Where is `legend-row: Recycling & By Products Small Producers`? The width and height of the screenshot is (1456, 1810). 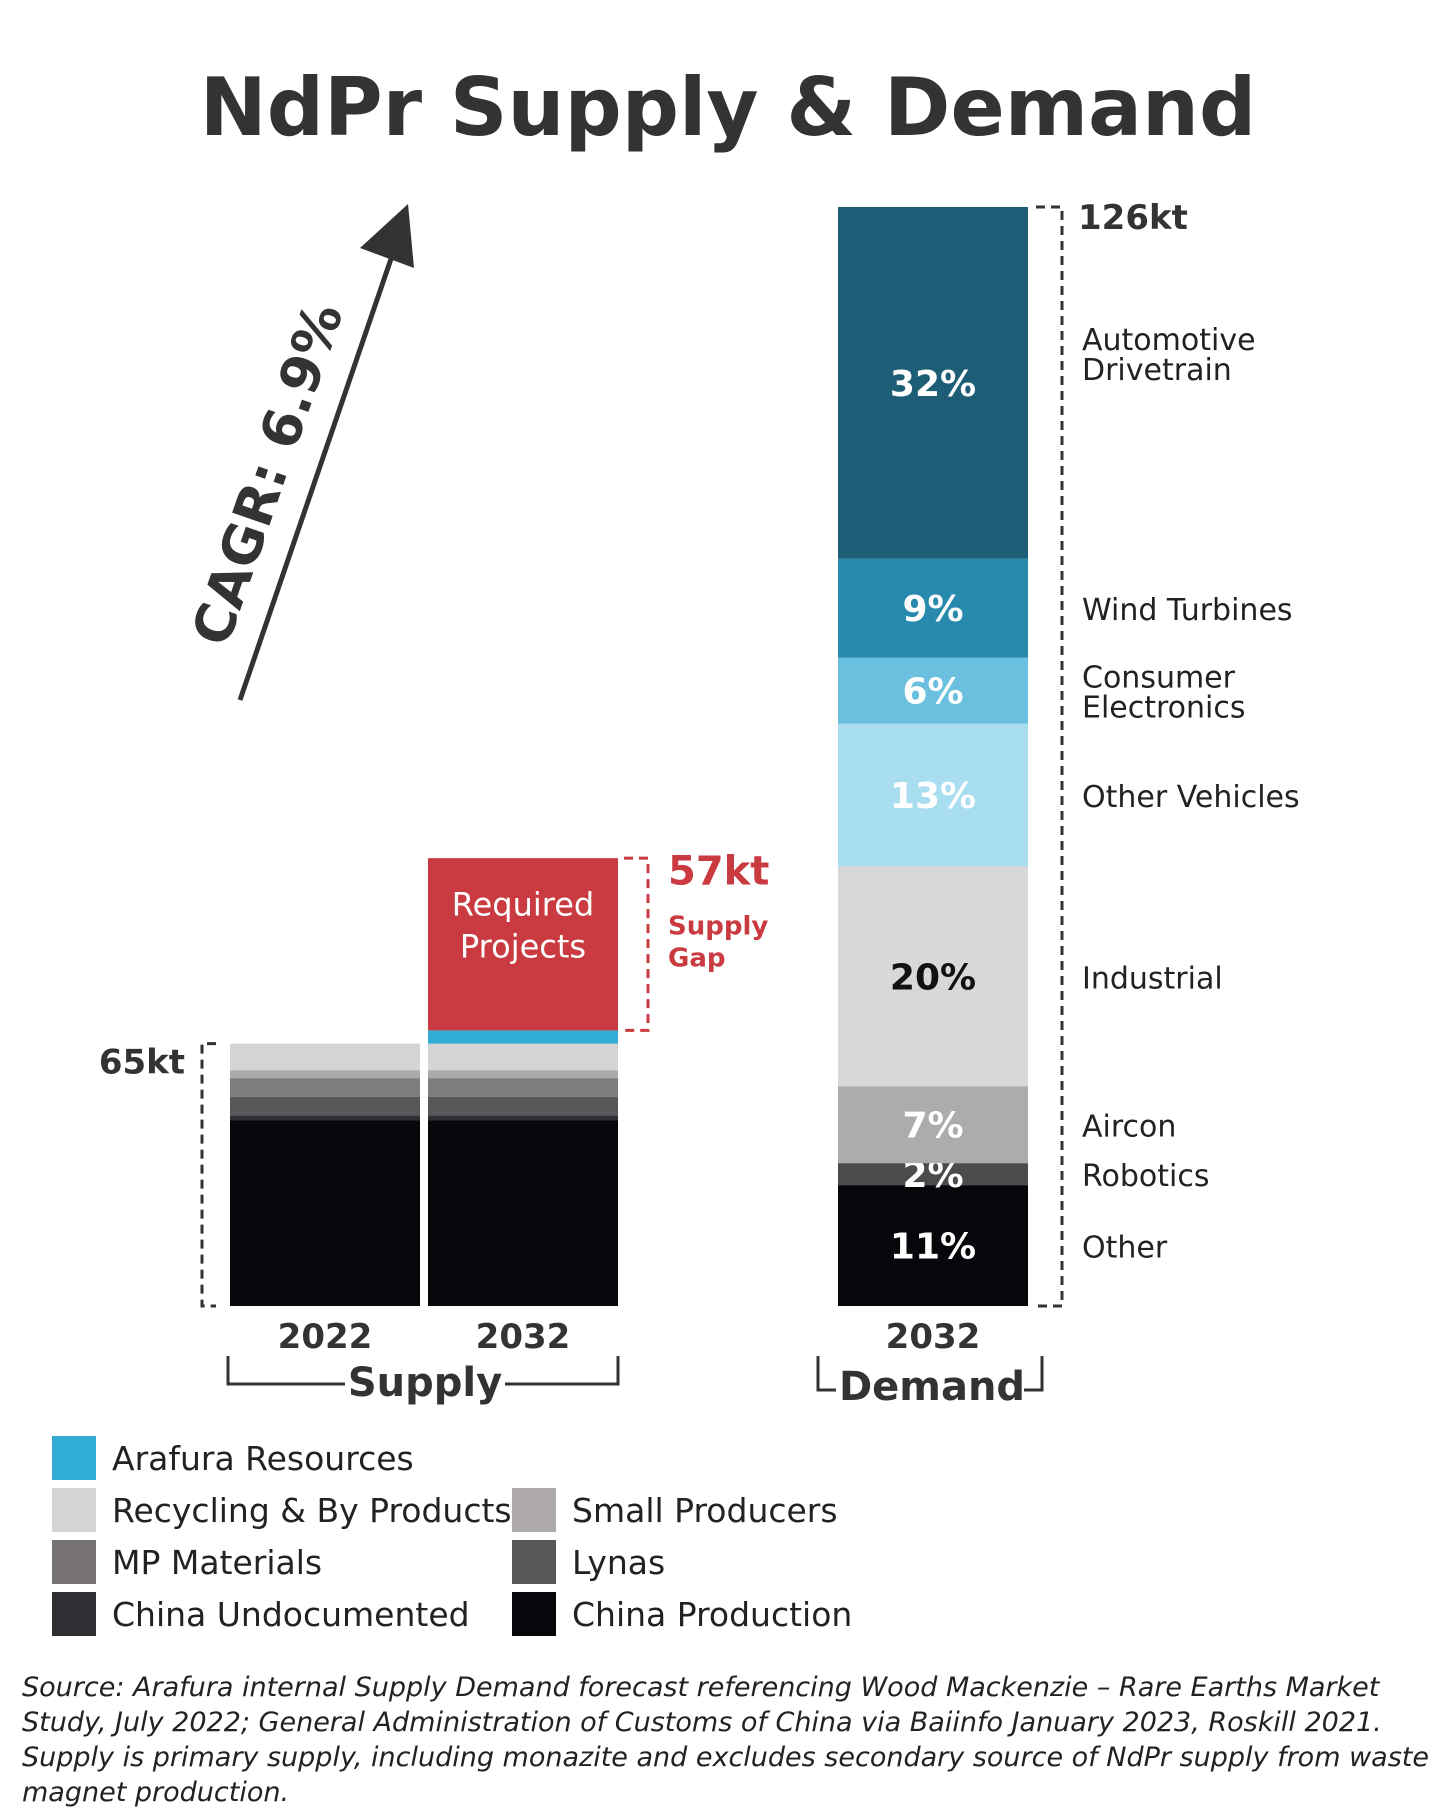 legend-row: Recycling & By Products Small Producers is located at coordinates (552, 1510).